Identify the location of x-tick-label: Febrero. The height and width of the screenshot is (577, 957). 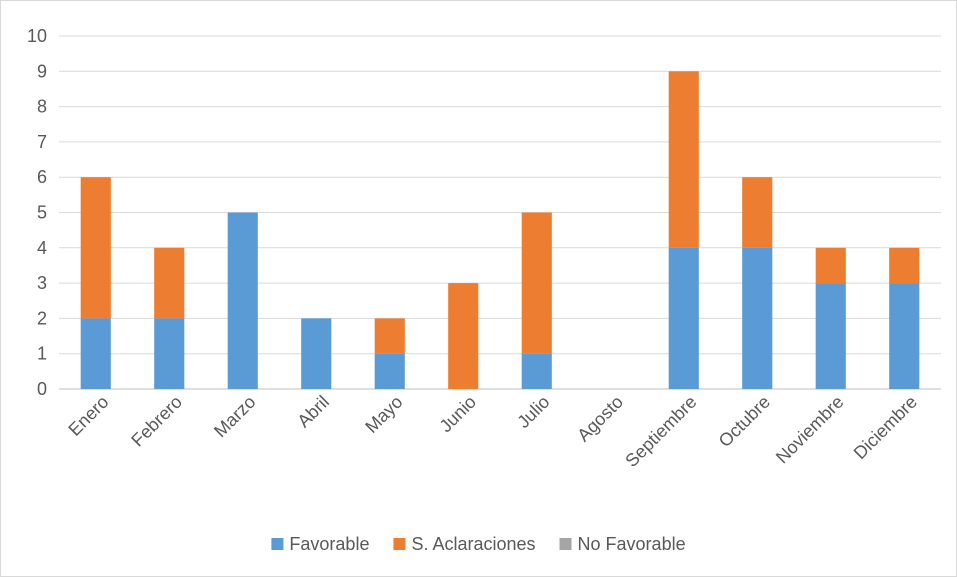
(156, 421).